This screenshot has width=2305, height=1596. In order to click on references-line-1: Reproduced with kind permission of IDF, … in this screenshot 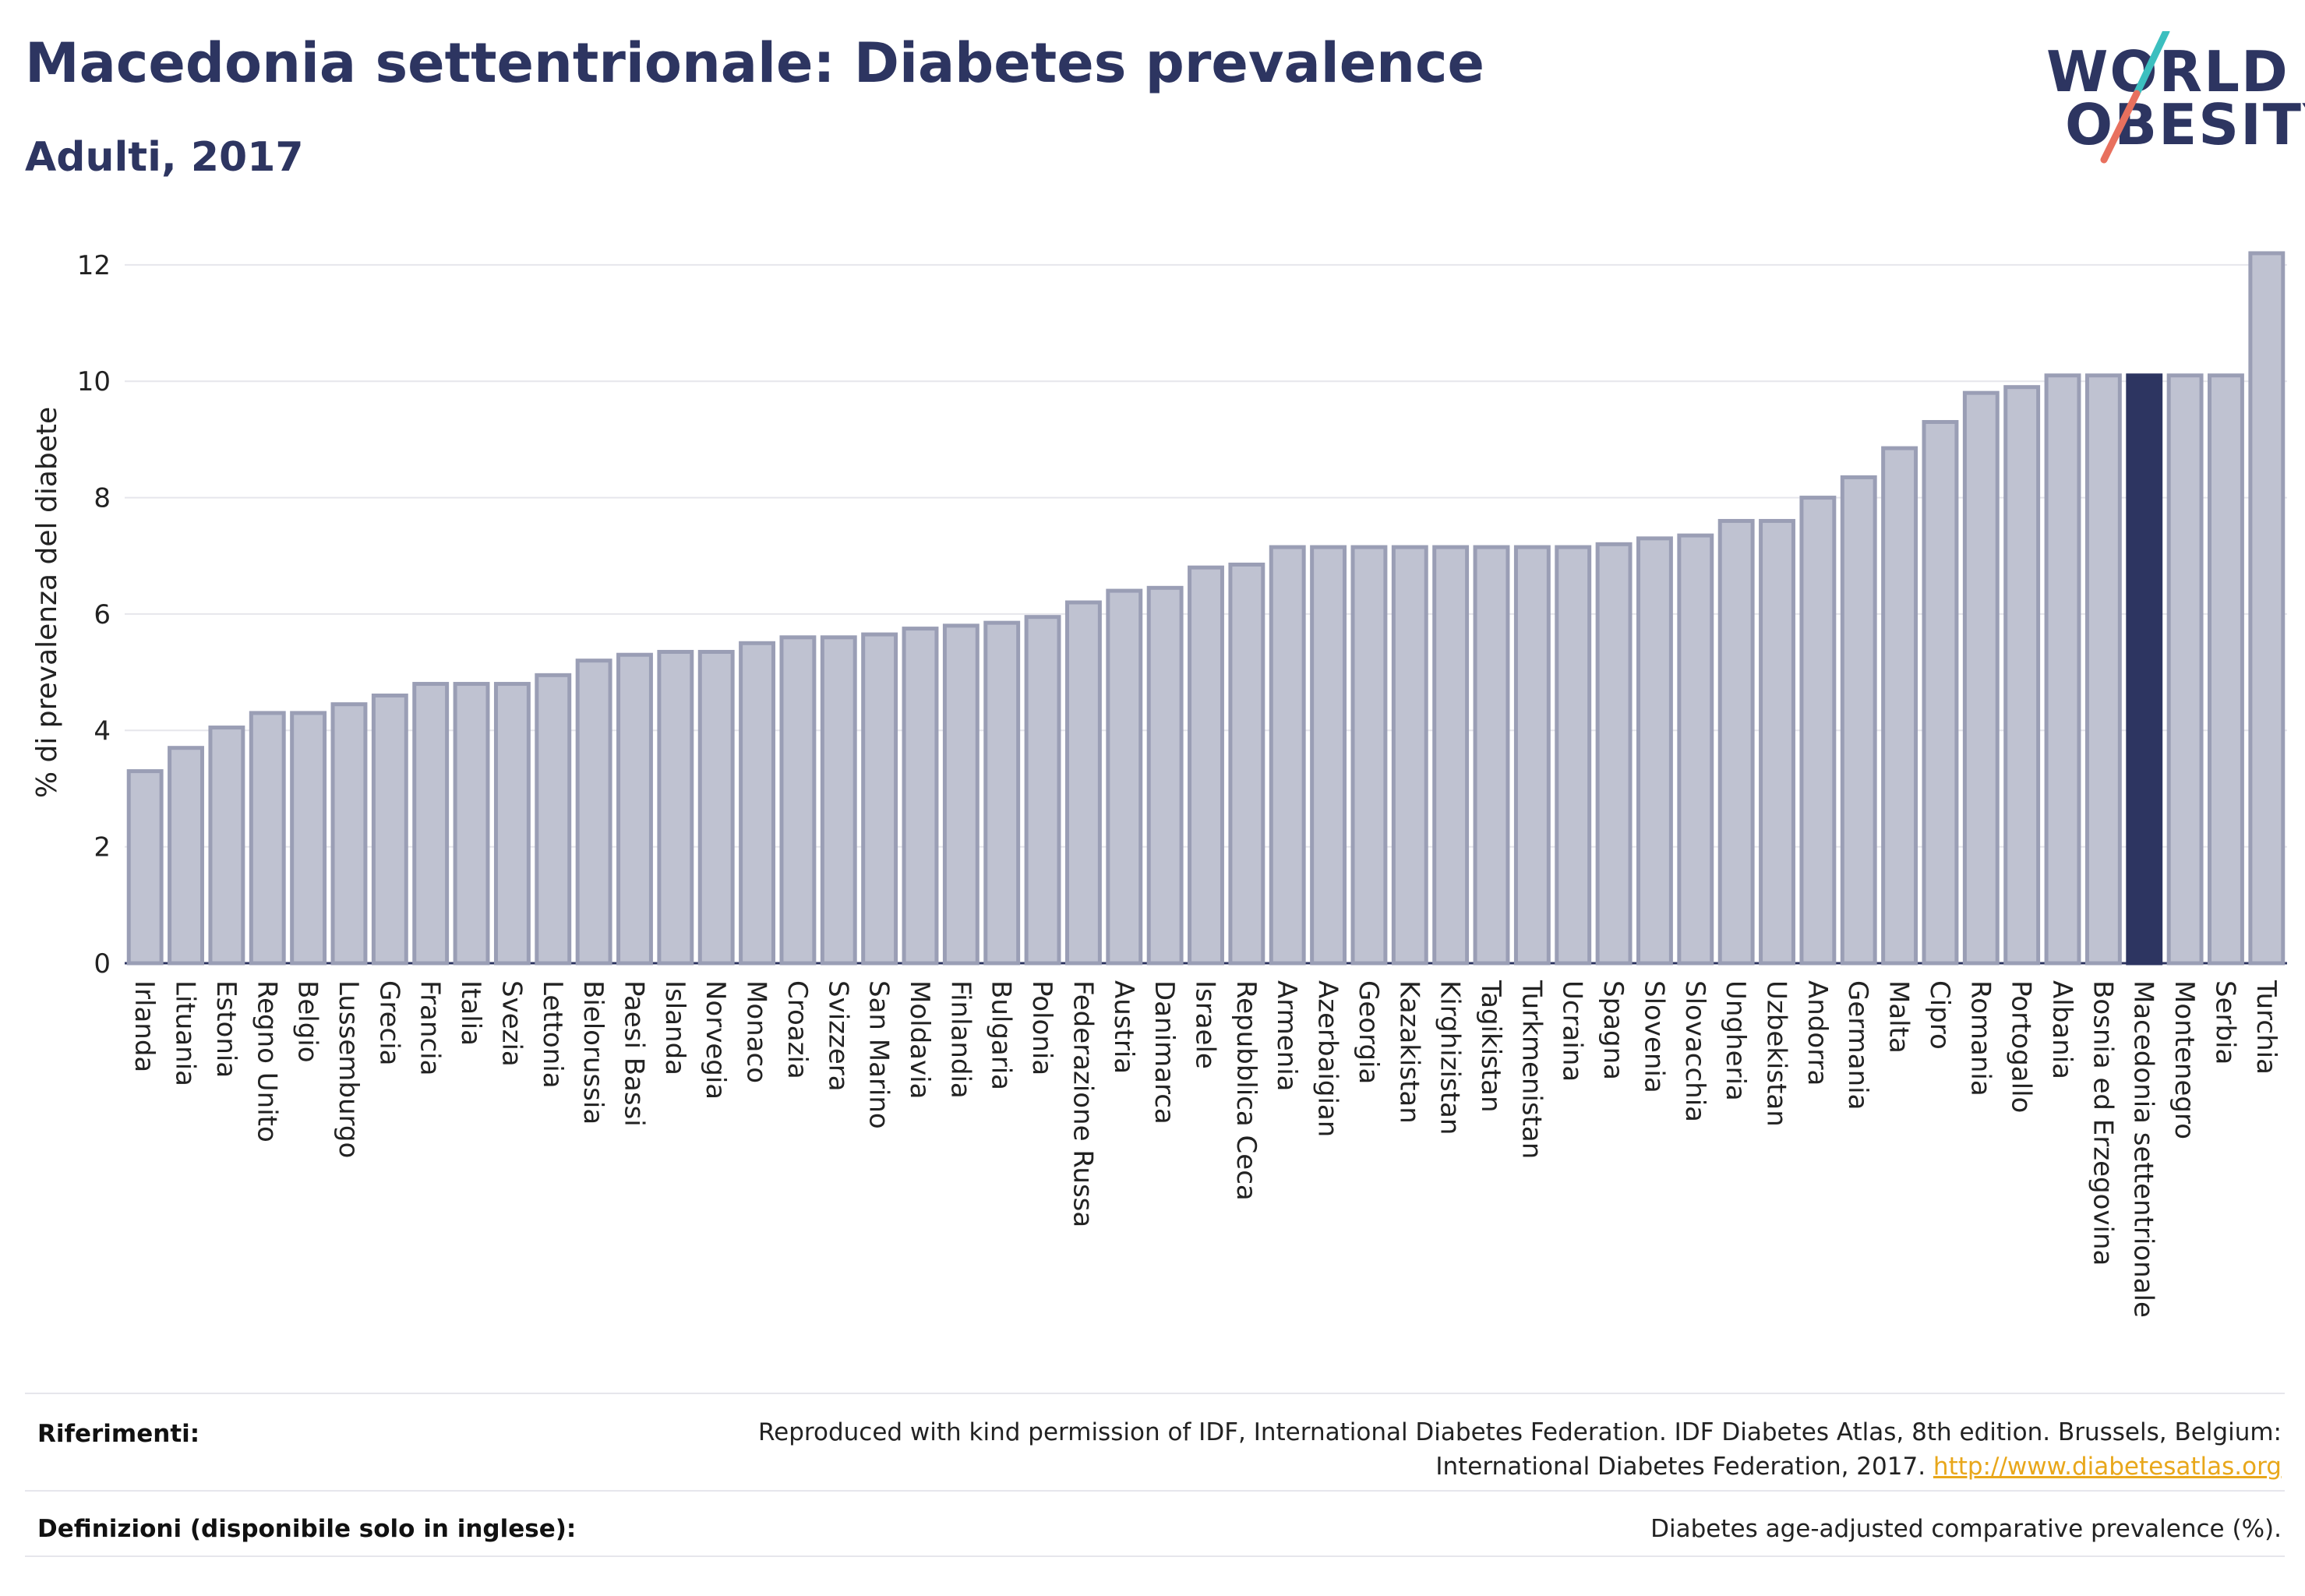, I will do `click(1520, 1432)`.